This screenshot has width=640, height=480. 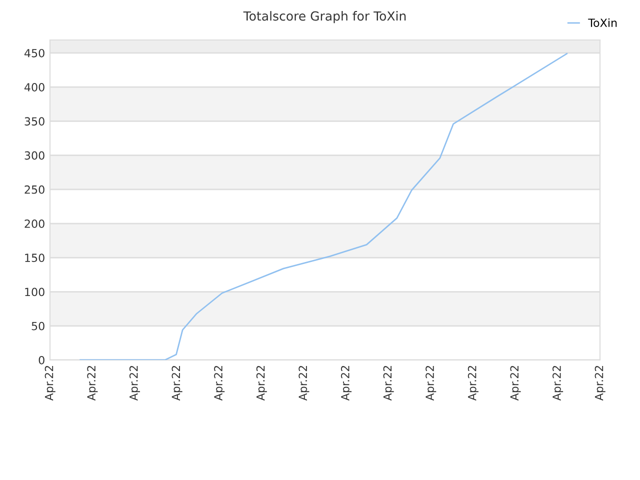 I want to click on y-tick-label: 400, so click(x=34, y=87).